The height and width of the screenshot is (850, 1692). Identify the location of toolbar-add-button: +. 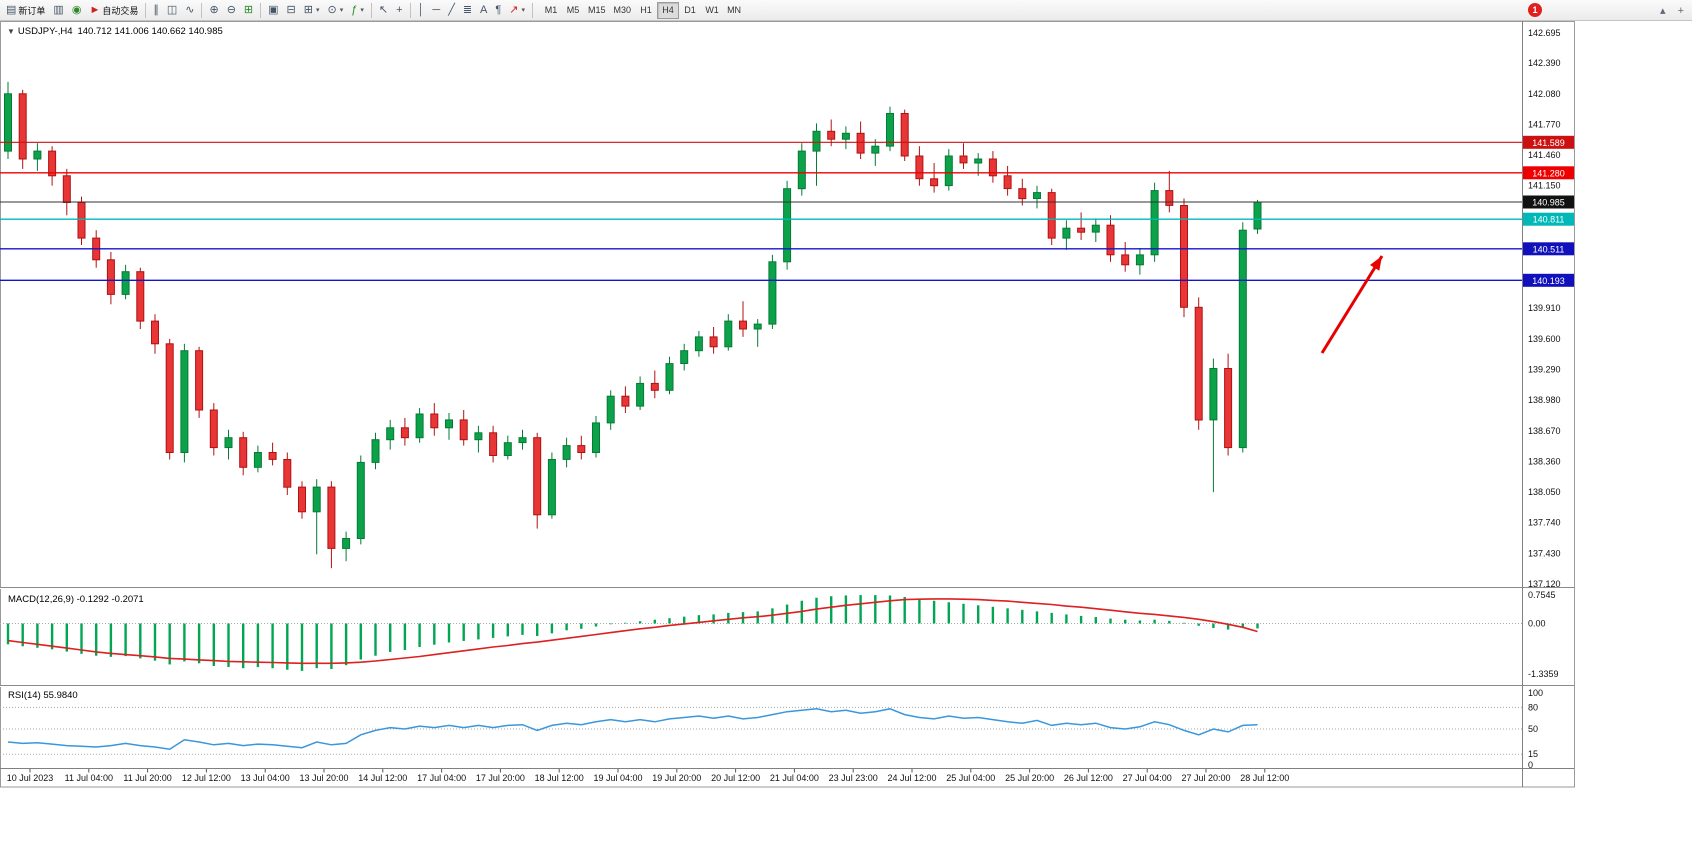
(1681, 11).